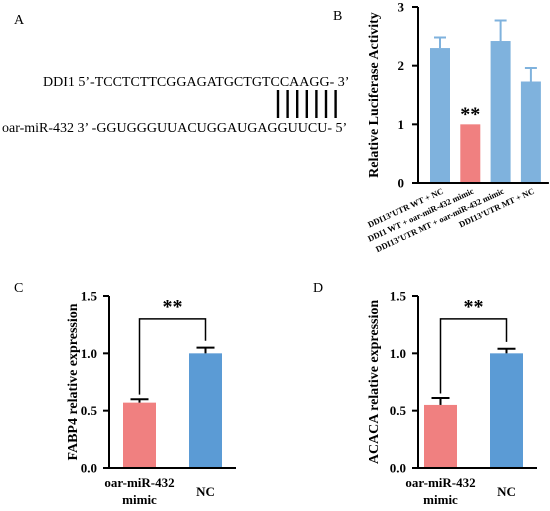  What do you see at coordinates (401, 7) in the screenshot?
I see `y-tick-label: 3` at bounding box center [401, 7].